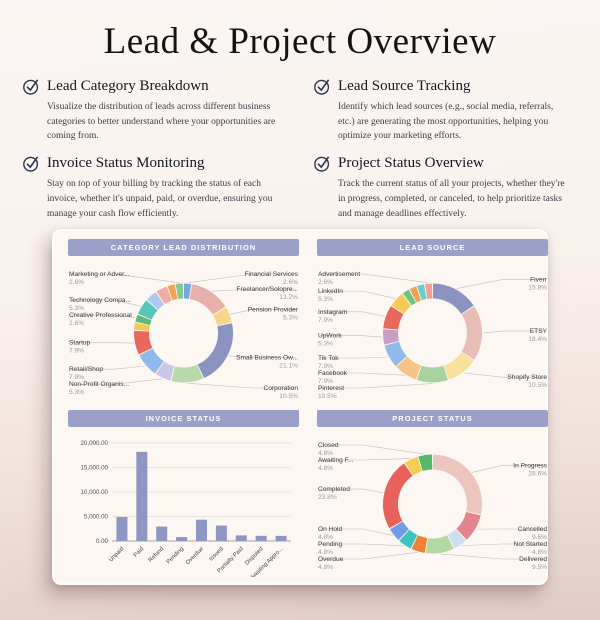 This screenshot has height=620, width=600. Describe the element at coordinates (281, 388) in the screenshot. I see `slice-label: Corporation` at that location.